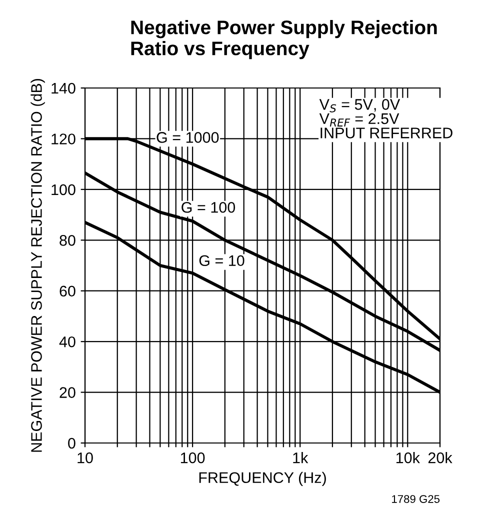  I want to click on x-tick-label: 100, so click(192, 458).